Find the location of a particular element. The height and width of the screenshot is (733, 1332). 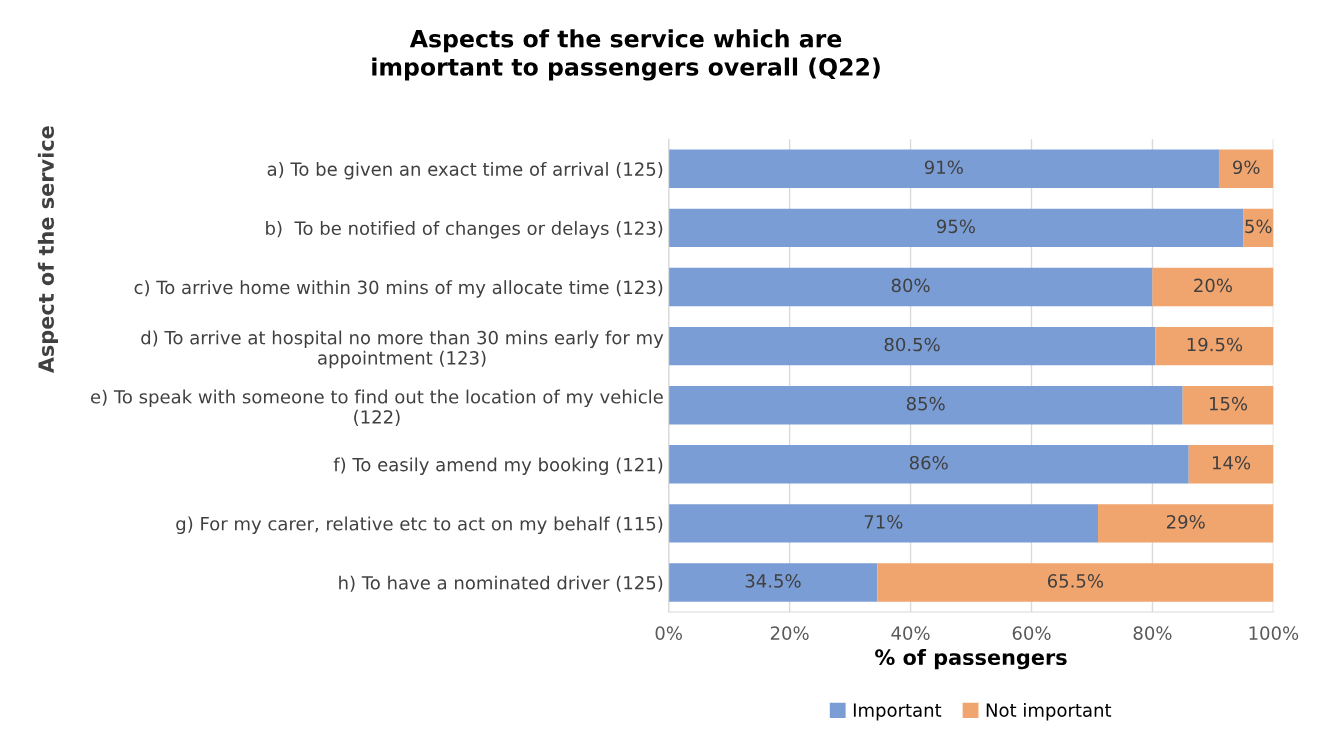

x-tick-label: 60% is located at coordinates (1031, 633).